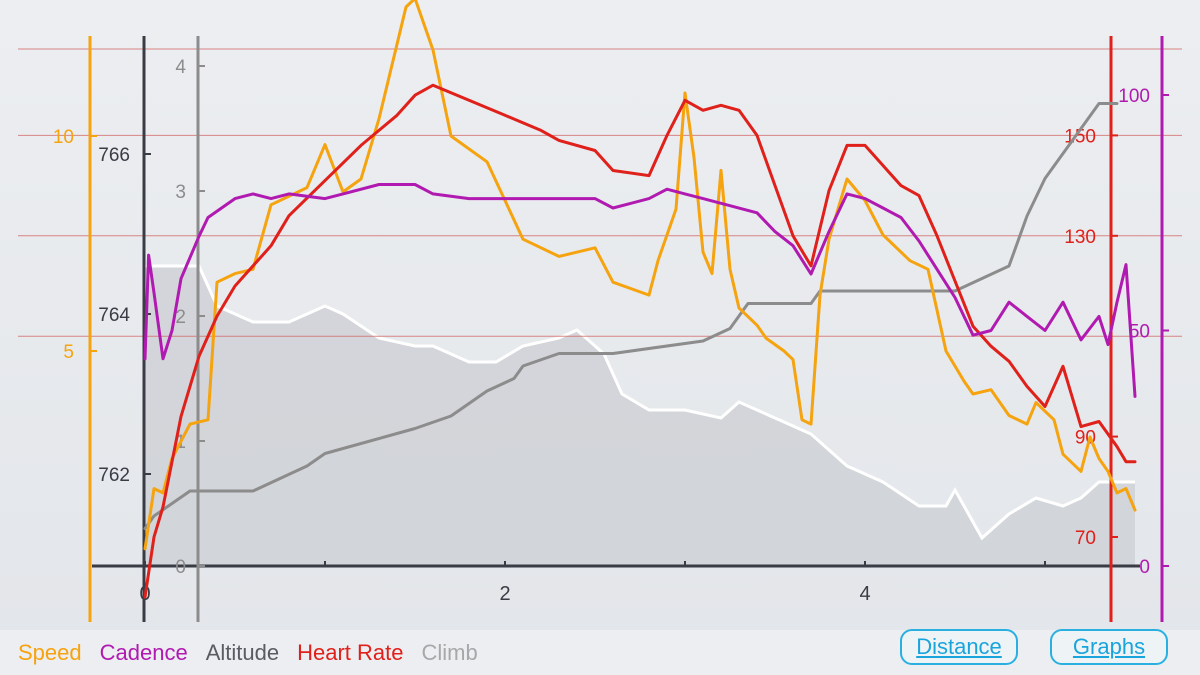 Image resolution: width=1200 pixels, height=675 pixels. What do you see at coordinates (63, 137) in the screenshot?
I see `speed-tick-label: 10` at bounding box center [63, 137].